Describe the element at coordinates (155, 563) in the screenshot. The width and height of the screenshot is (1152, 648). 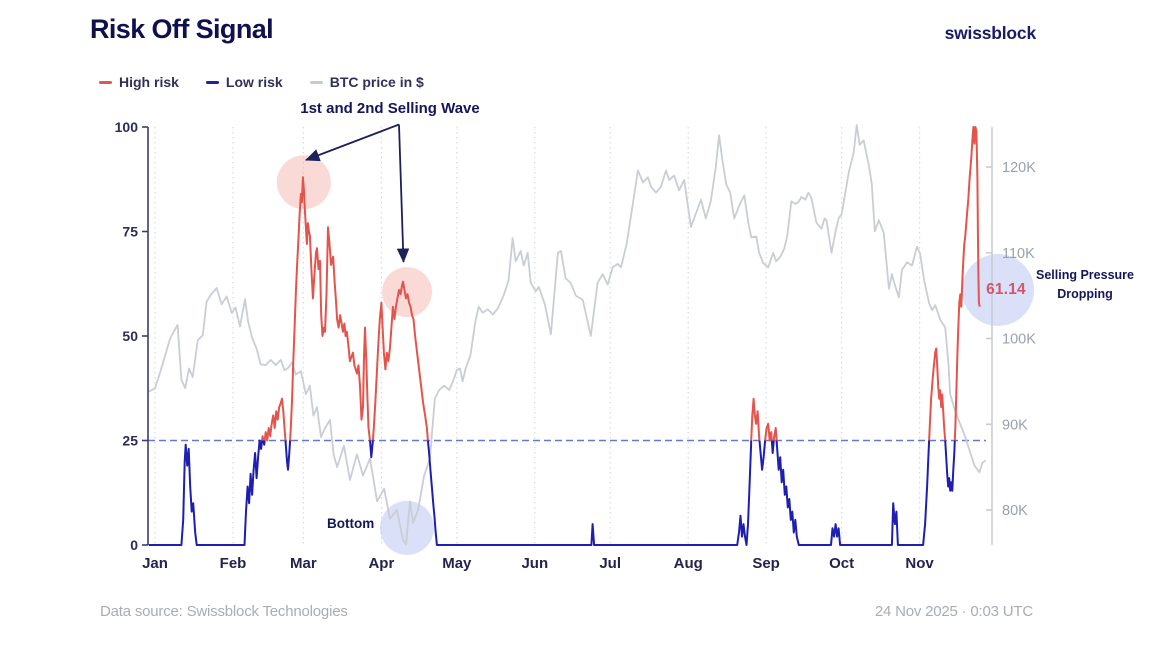
I see `svg-text: Jan` at that location.